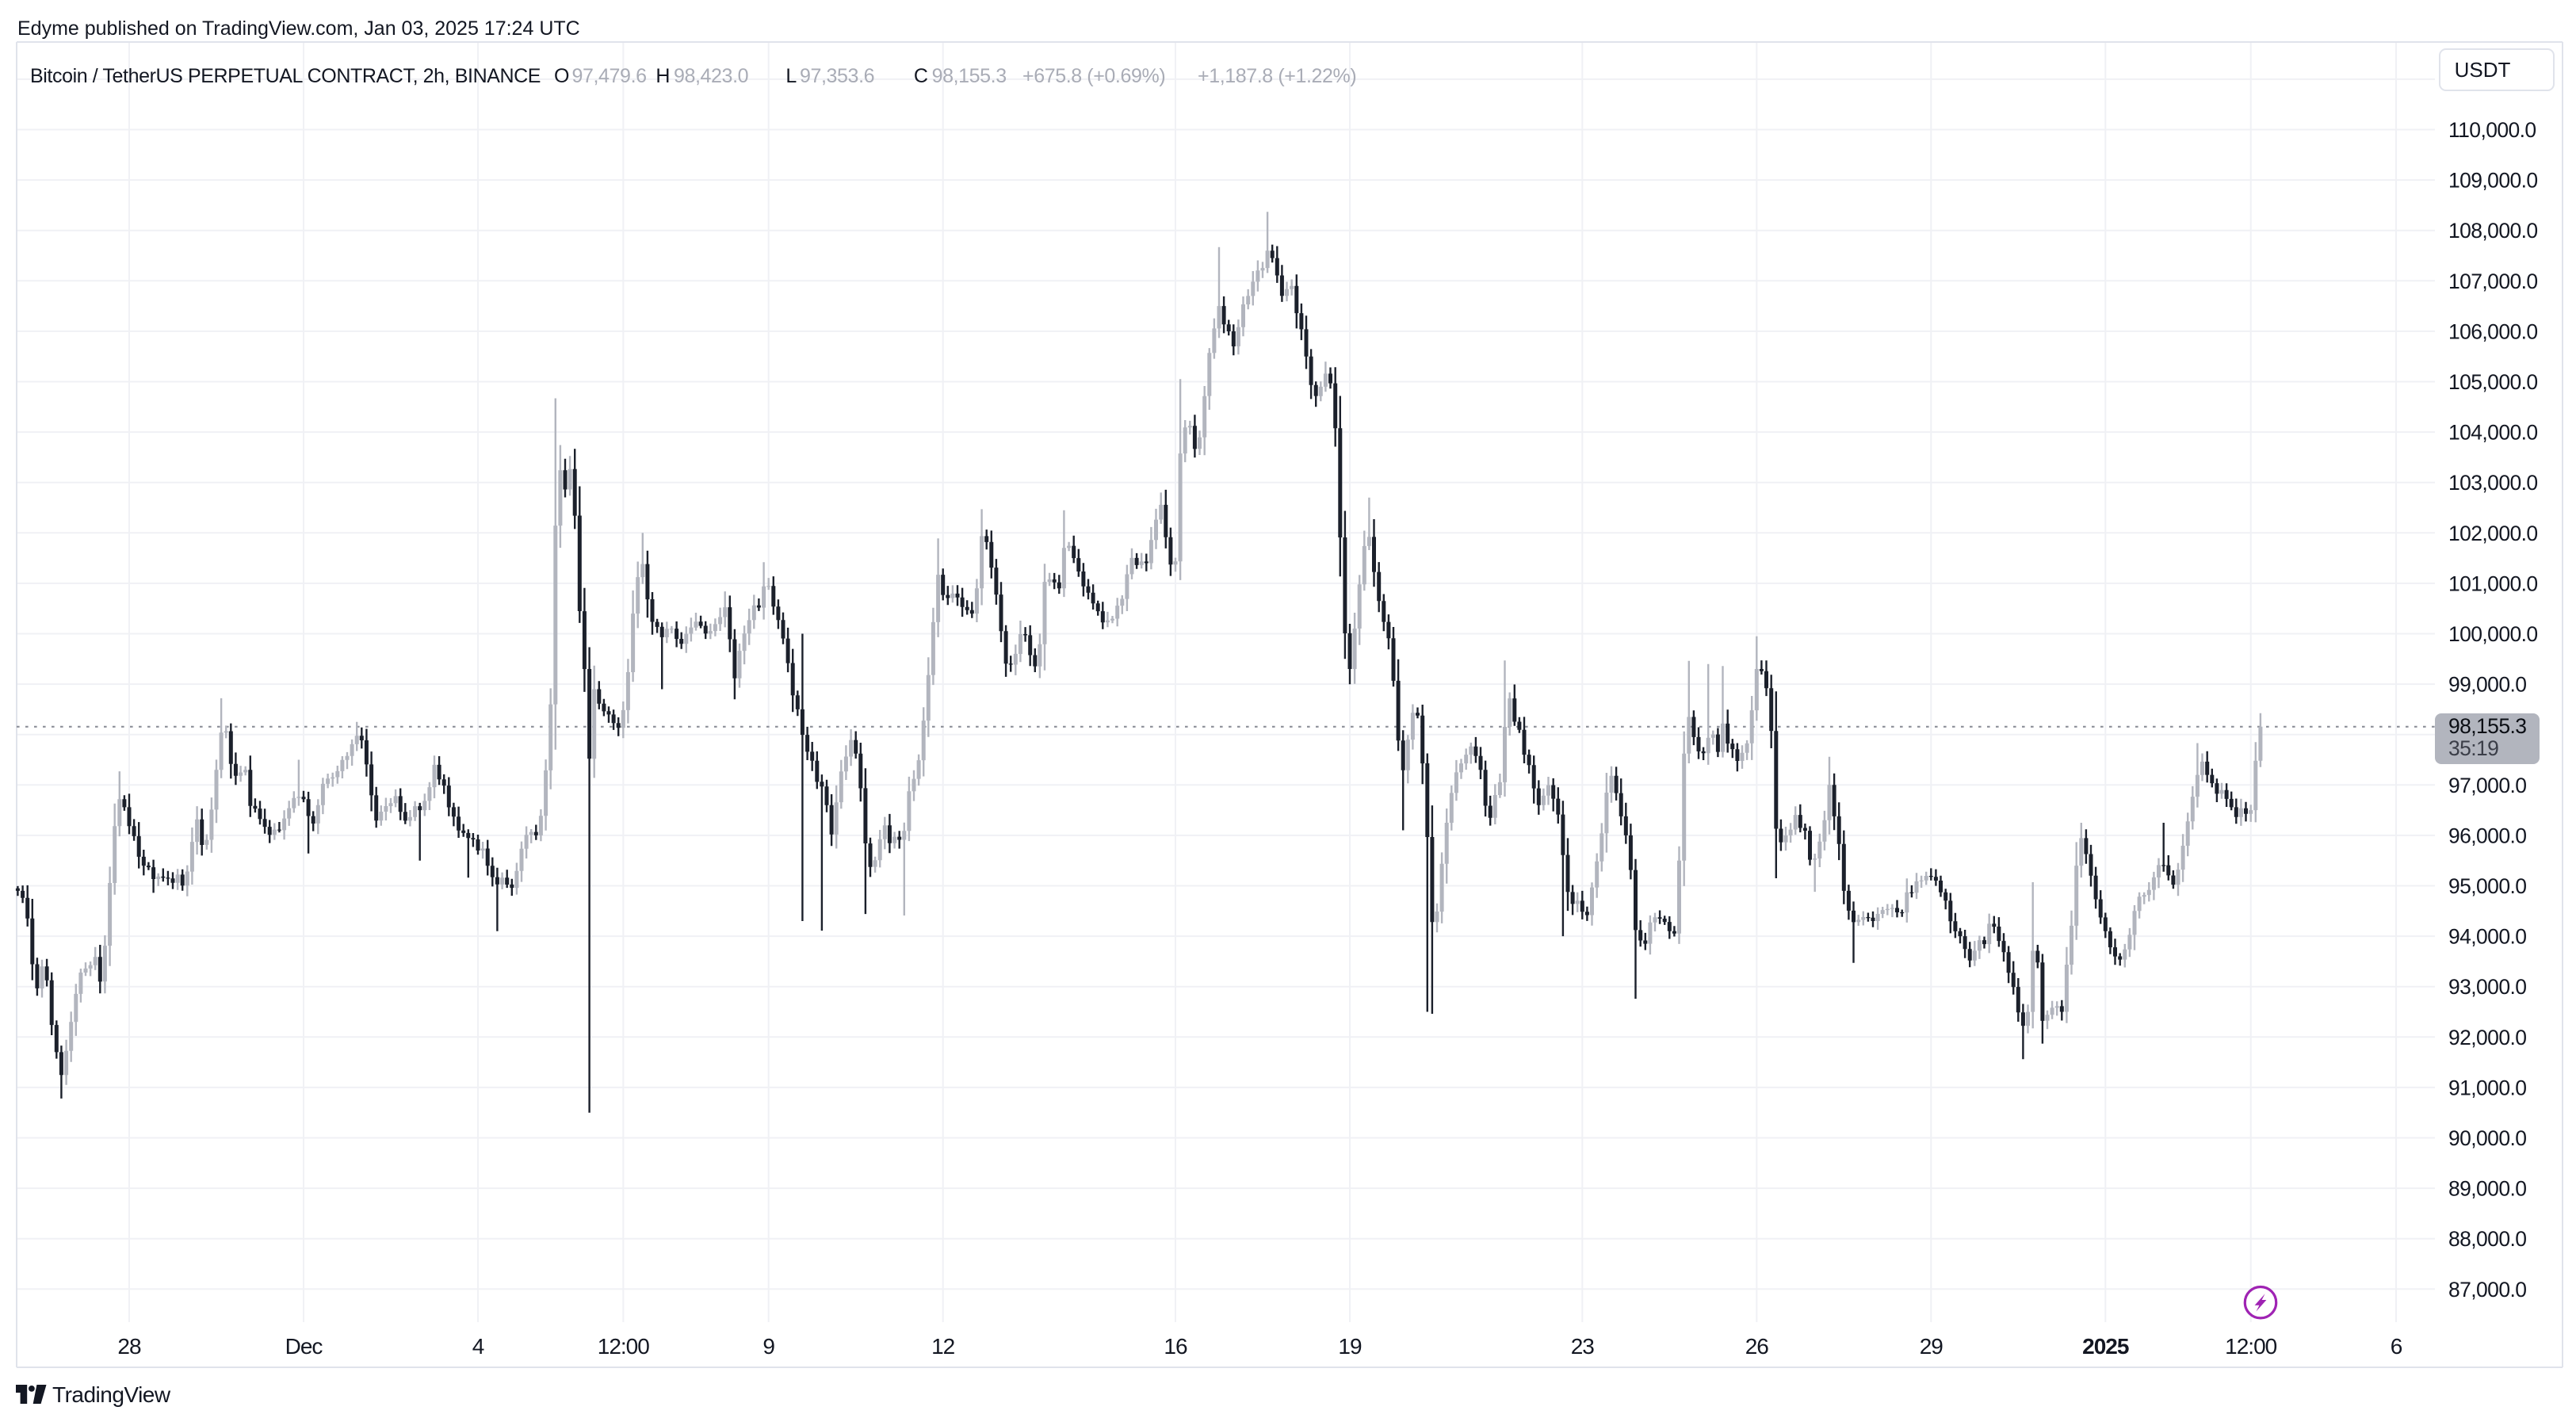  Describe the element at coordinates (1757, 1346) in the screenshot. I see `svg-text: 26` at that location.